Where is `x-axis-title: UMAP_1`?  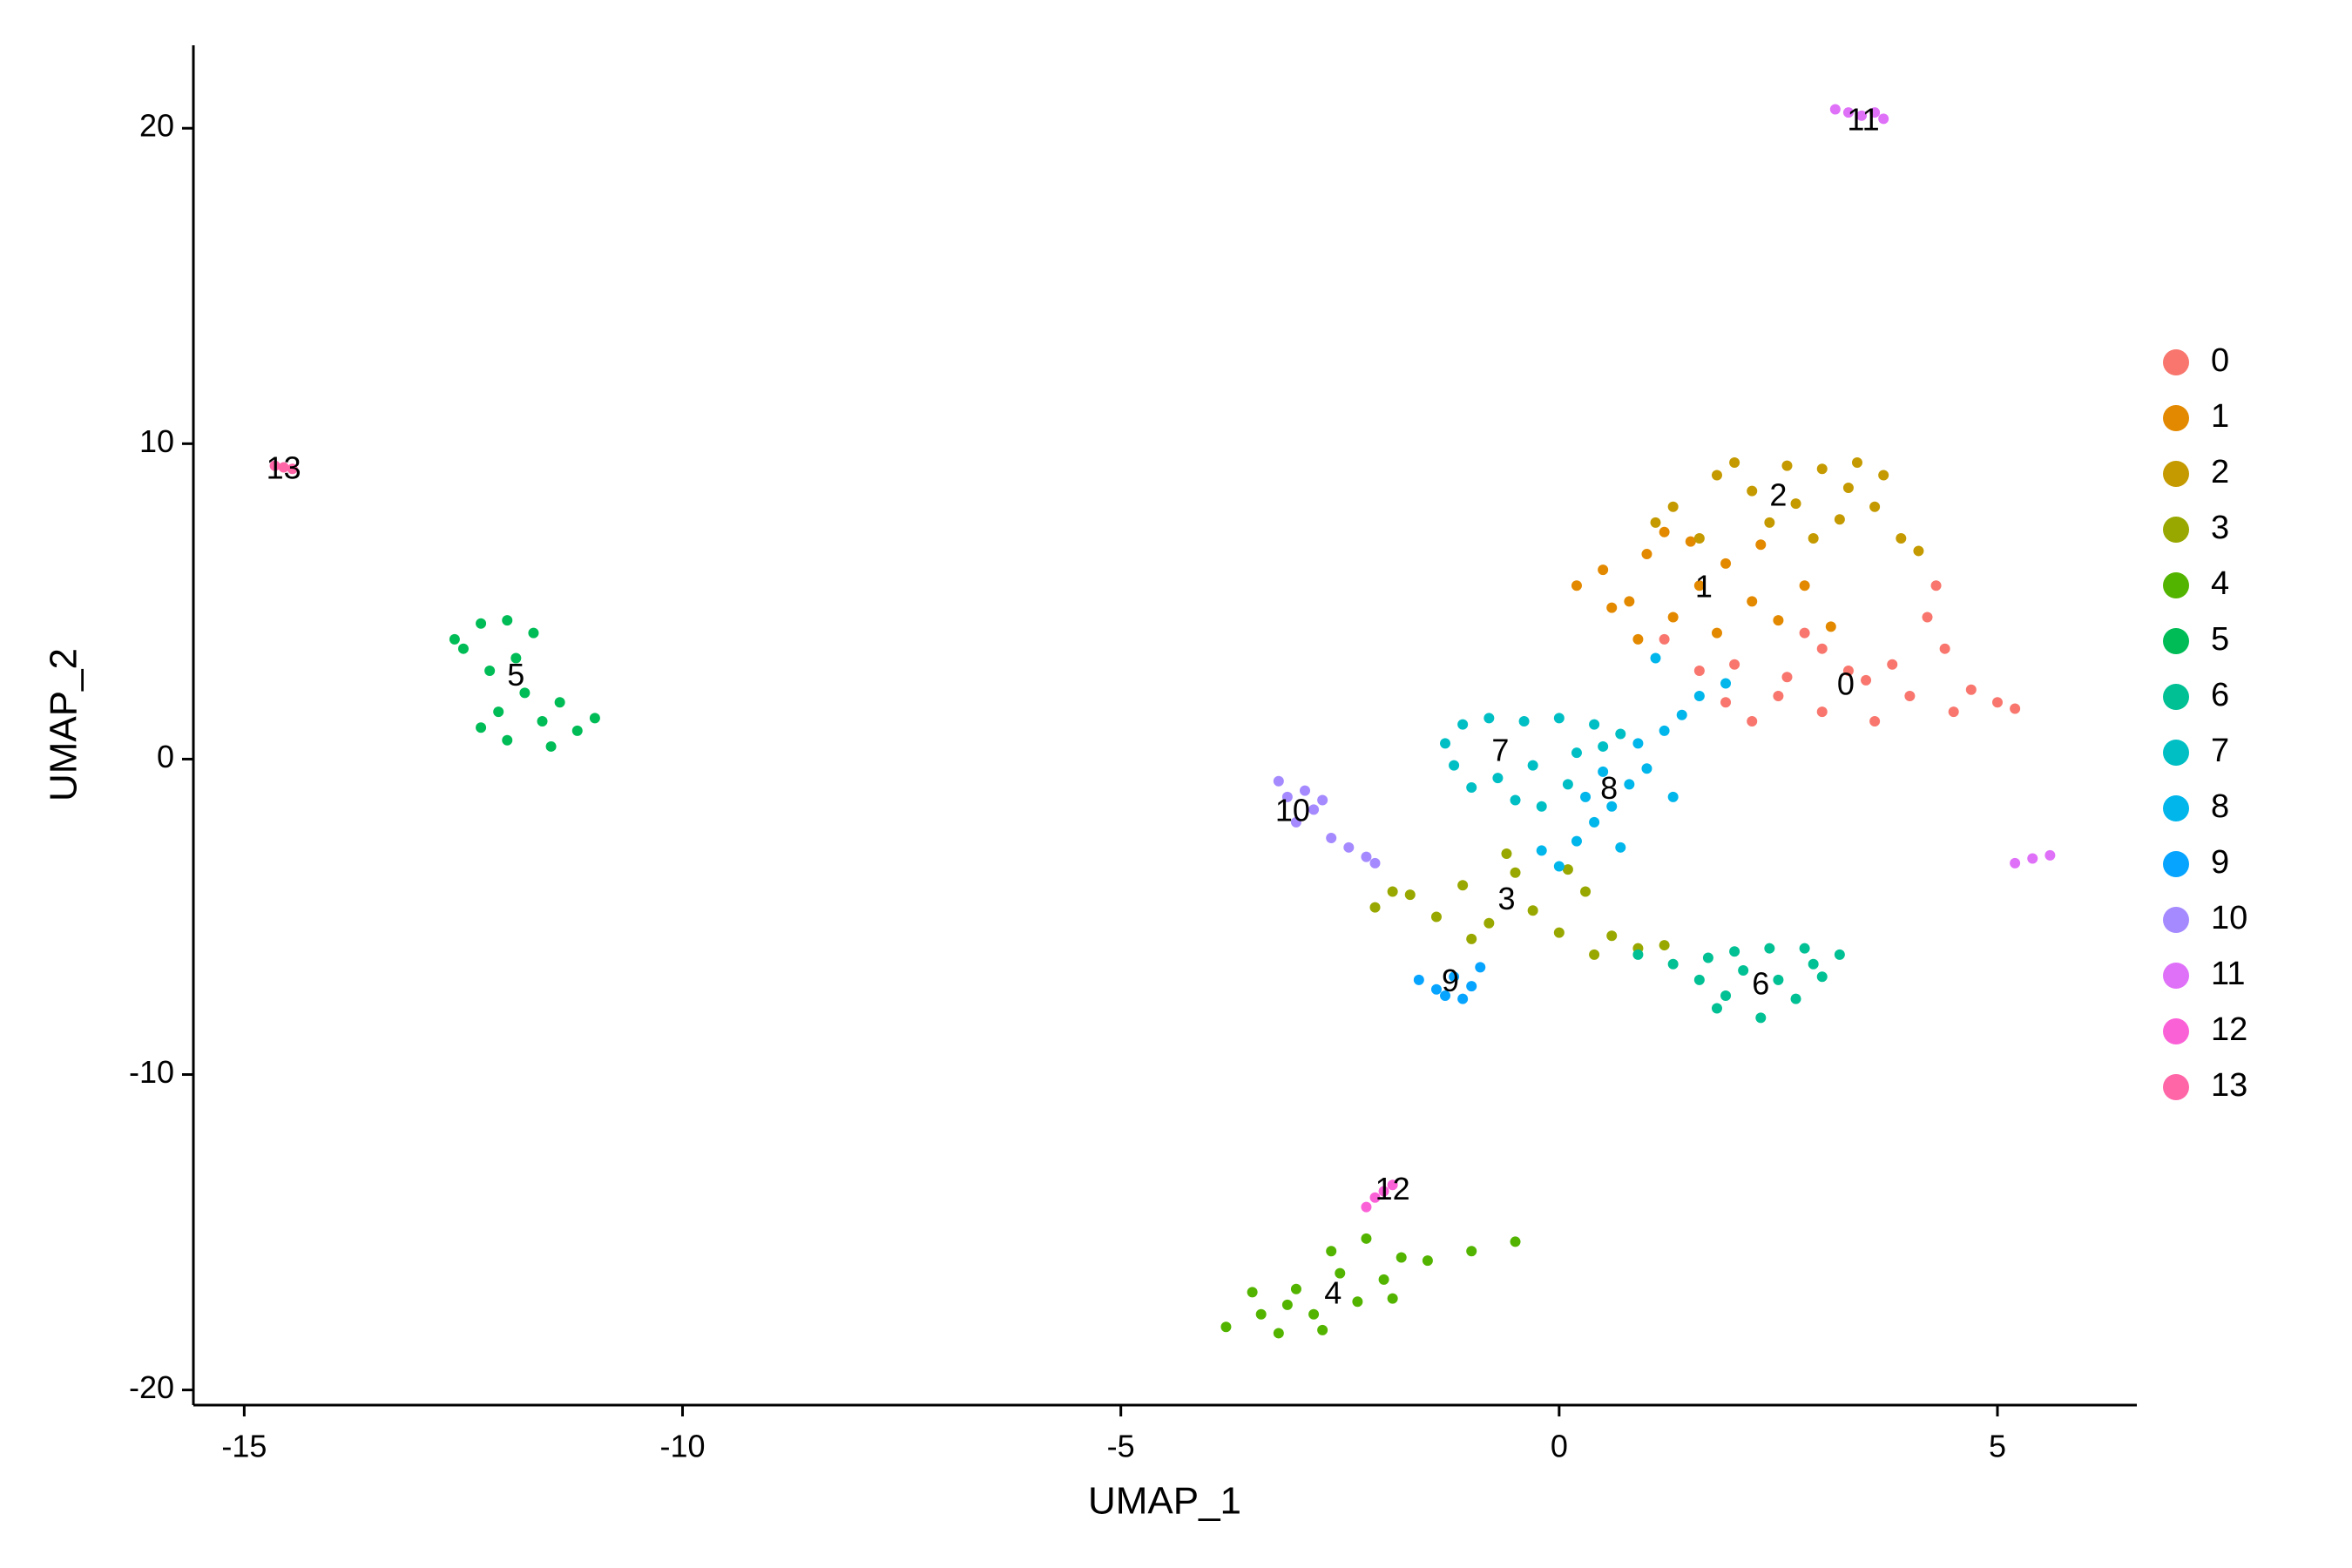 x-axis-title: UMAP_1 is located at coordinates (1164, 1501).